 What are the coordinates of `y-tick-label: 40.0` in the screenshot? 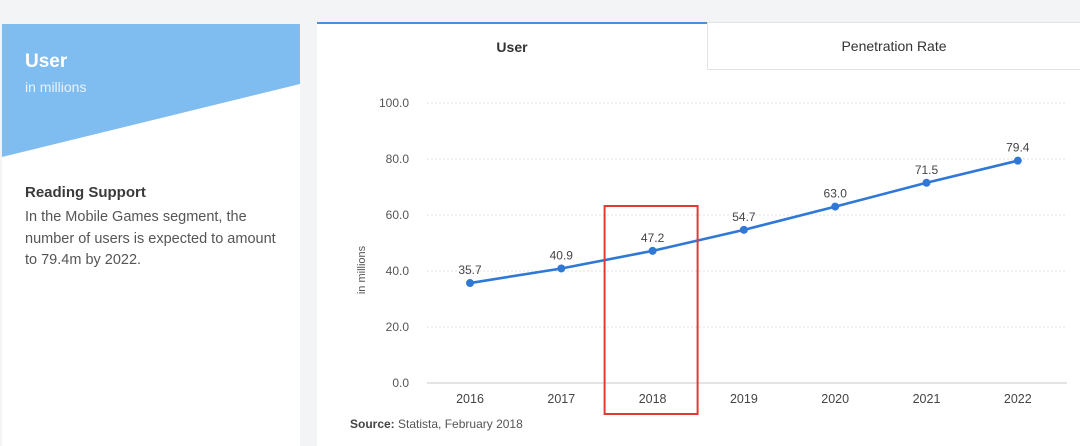 It's located at (398, 271).